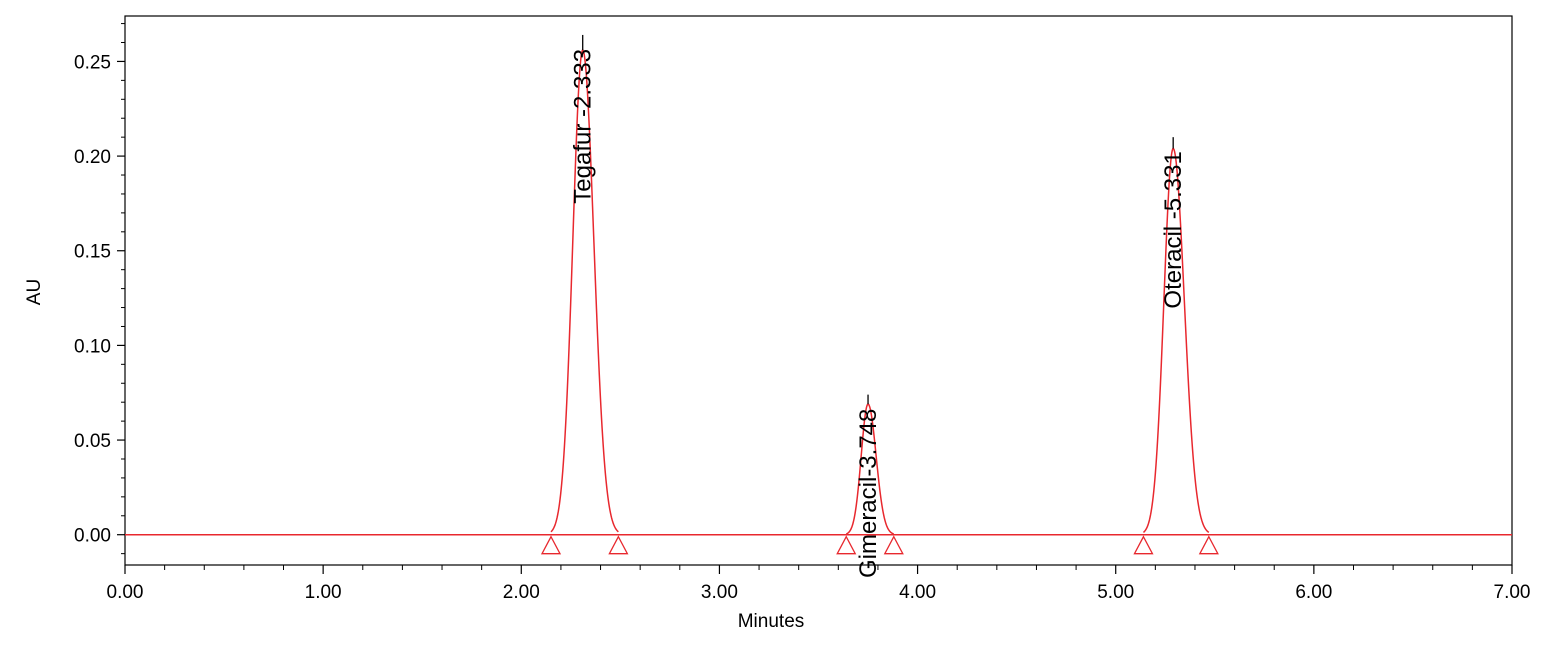 The height and width of the screenshot is (649, 1564). What do you see at coordinates (1115, 592) in the screenshot?
I see `x-tick-label: 5.00` at bounding box center [1115, 592].